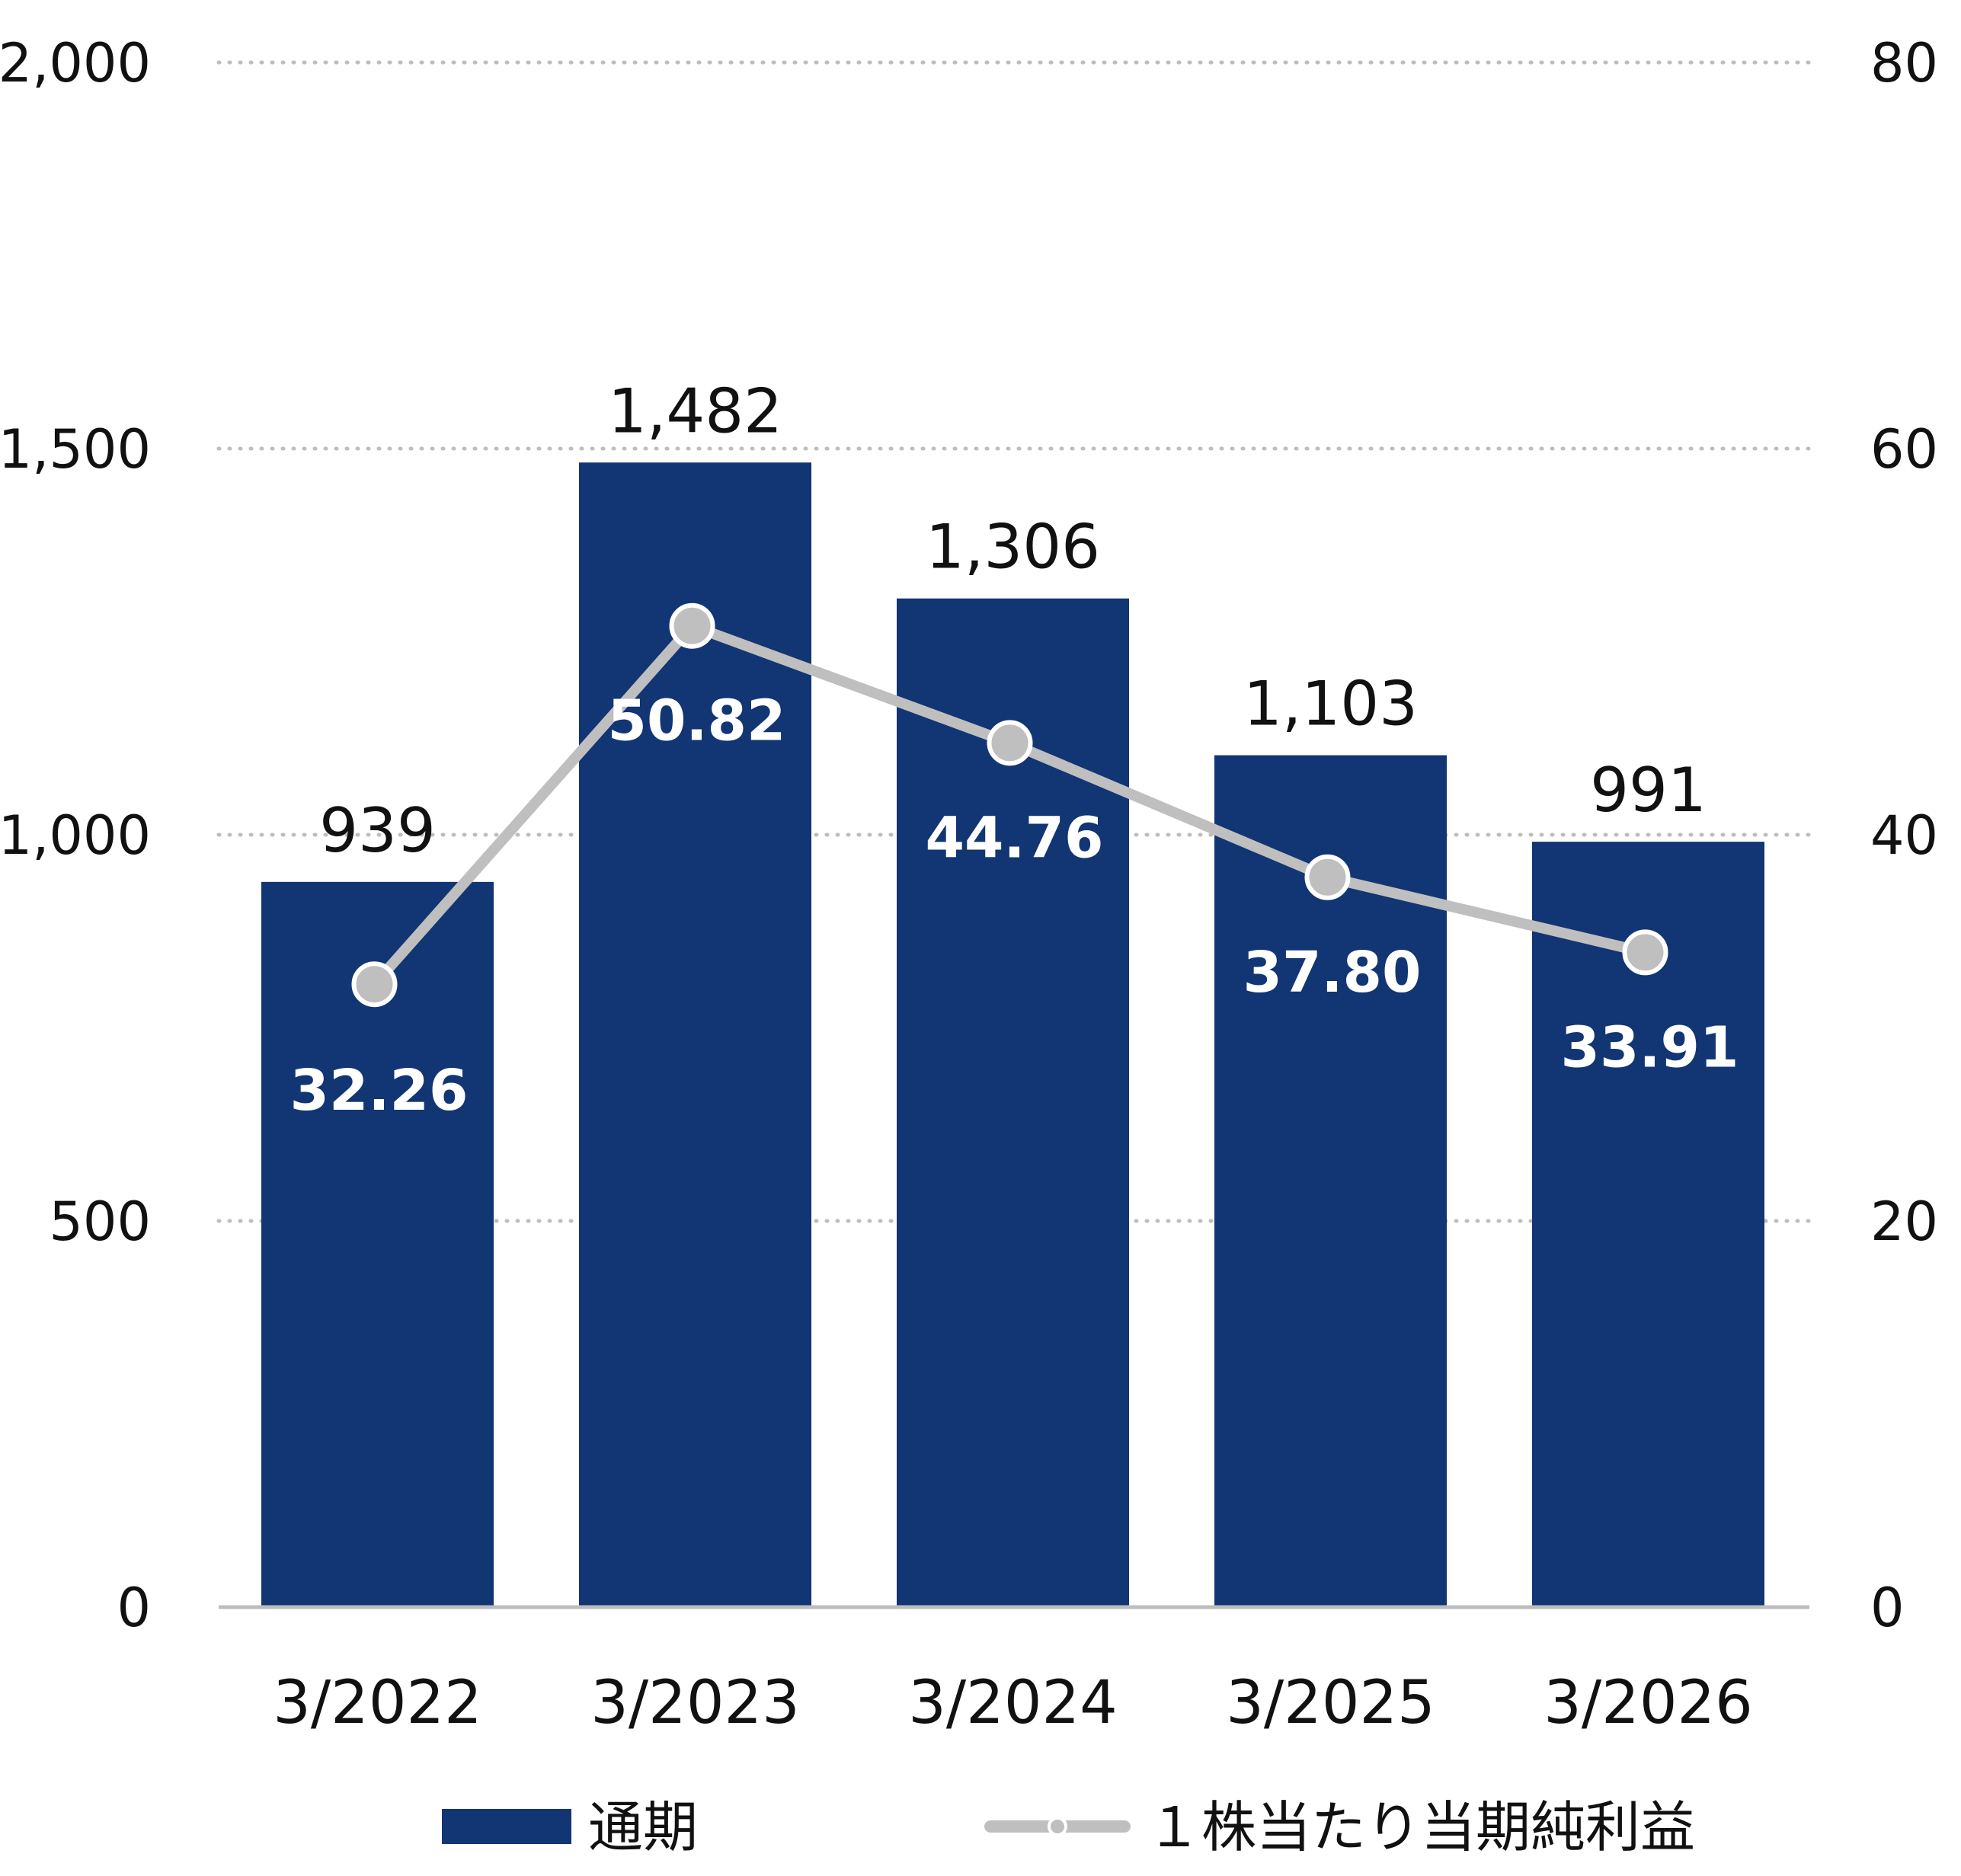 This screenshot has height=1876, width=1961. Describe the element at coordinates (75, 449) in the screenshot. I see `y-left-tick-label: 1,500` at that location.